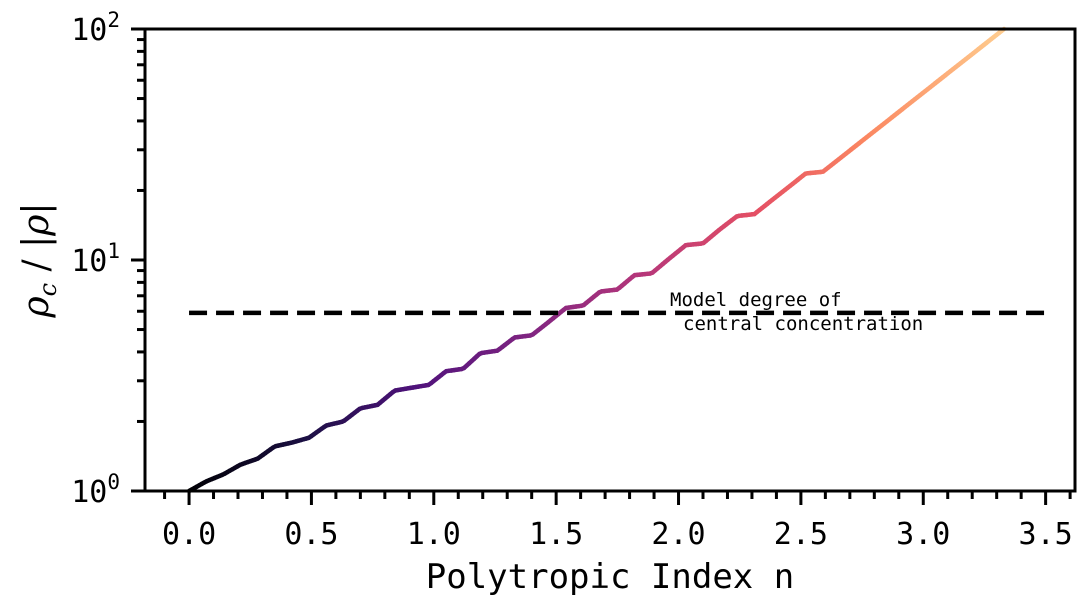 The image size is (1089, 609). Describe the element at coordinates (1046, 534) in the screenshot. I see `x-tick-label: 3.5` at that location.